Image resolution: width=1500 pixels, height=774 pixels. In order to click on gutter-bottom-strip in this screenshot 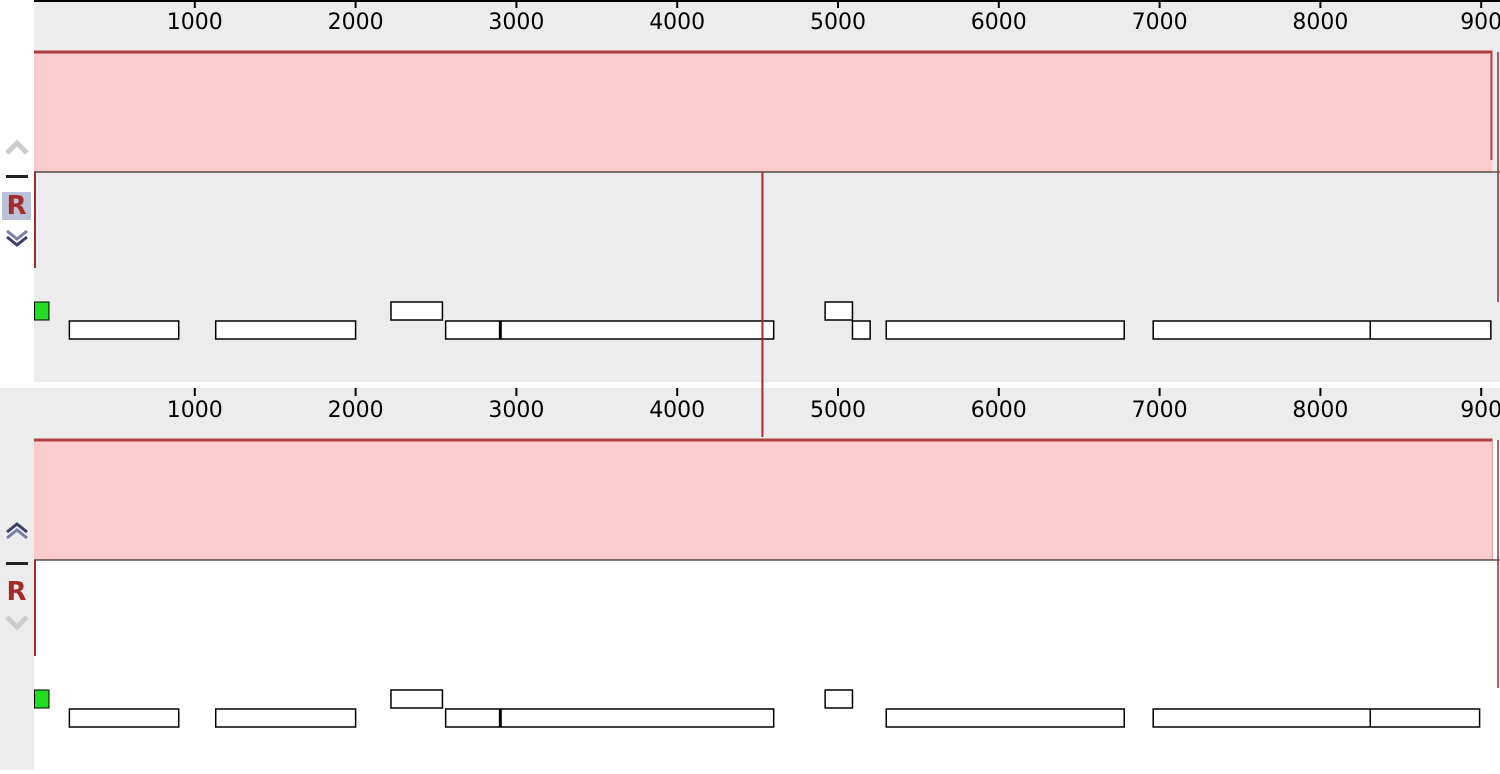, I will do `click(17, 772)`.